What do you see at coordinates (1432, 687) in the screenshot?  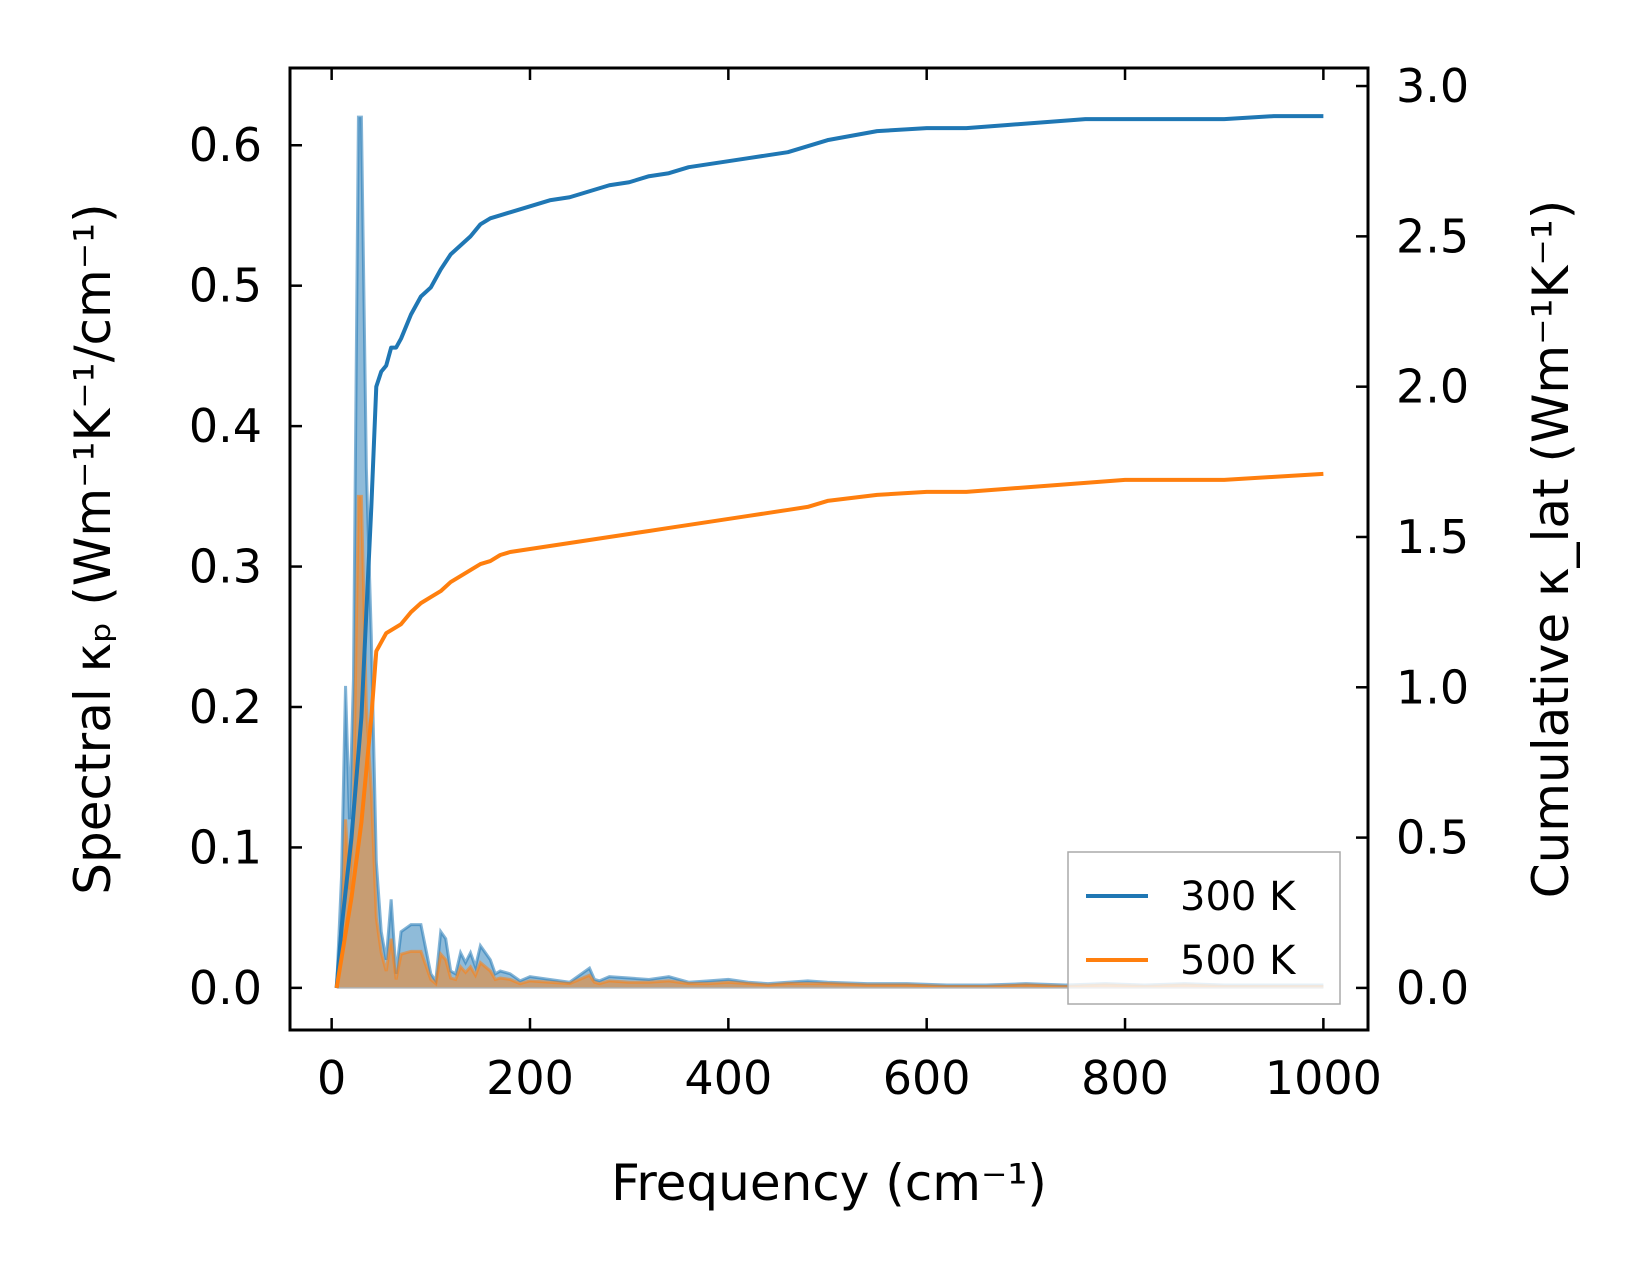 I see `y-right-tick-label: 1.0` at bounding box center [1432, 687].